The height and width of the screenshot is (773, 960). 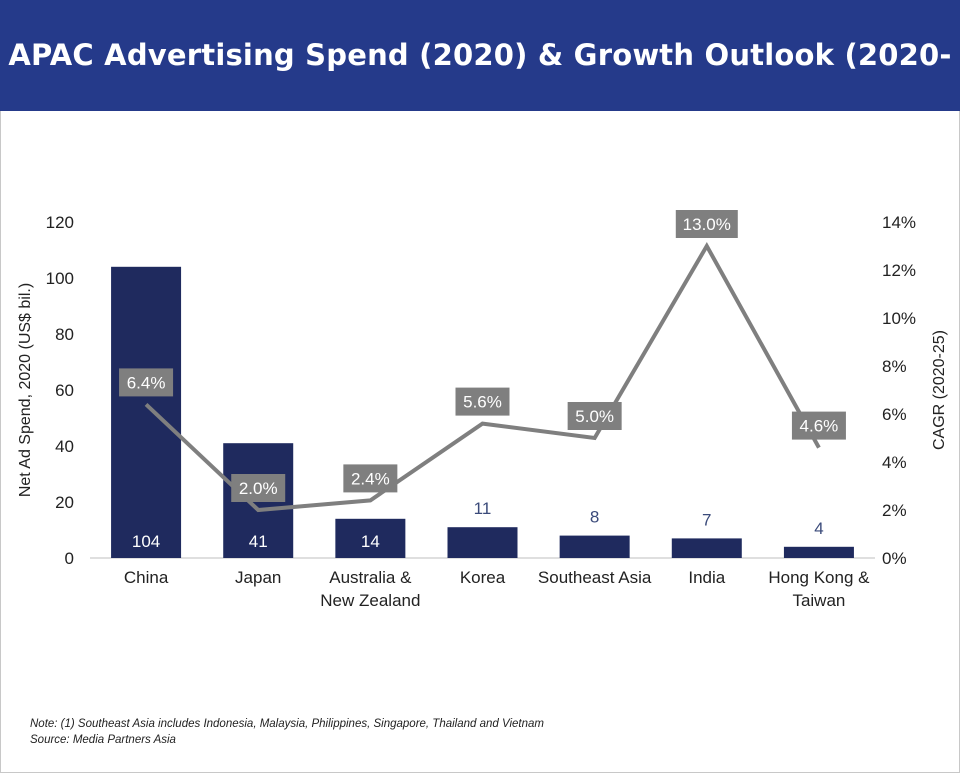 I want to click on cagr-value-label: 5.6%, so click(x=482, y=402).